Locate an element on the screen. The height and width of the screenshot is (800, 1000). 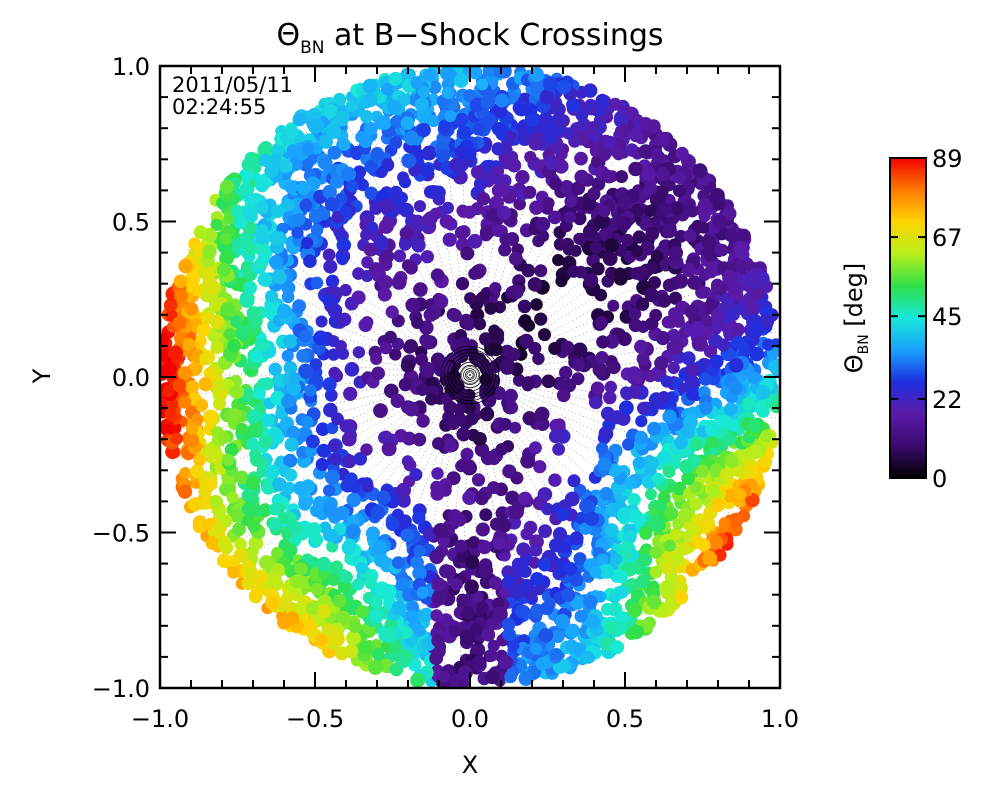
x-tick-label: −1.0 is located at coordinates (160, 719).